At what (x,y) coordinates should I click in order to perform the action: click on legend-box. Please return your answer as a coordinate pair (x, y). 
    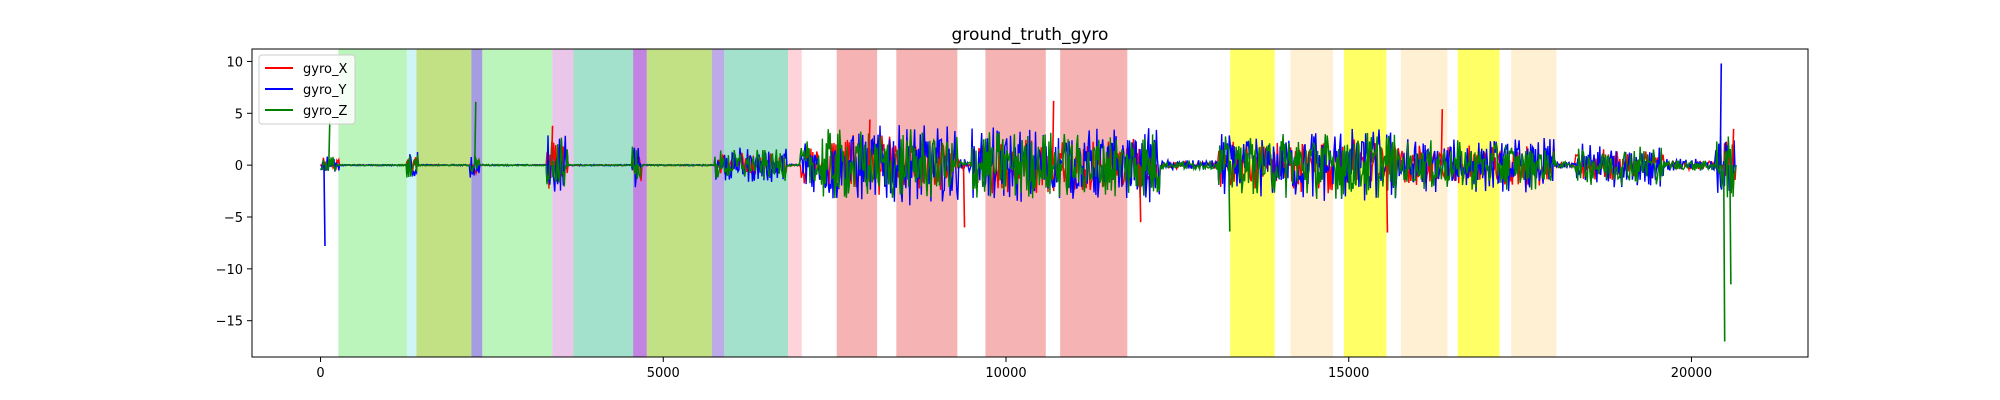
    Looking at the image, I should click on (307, 89).